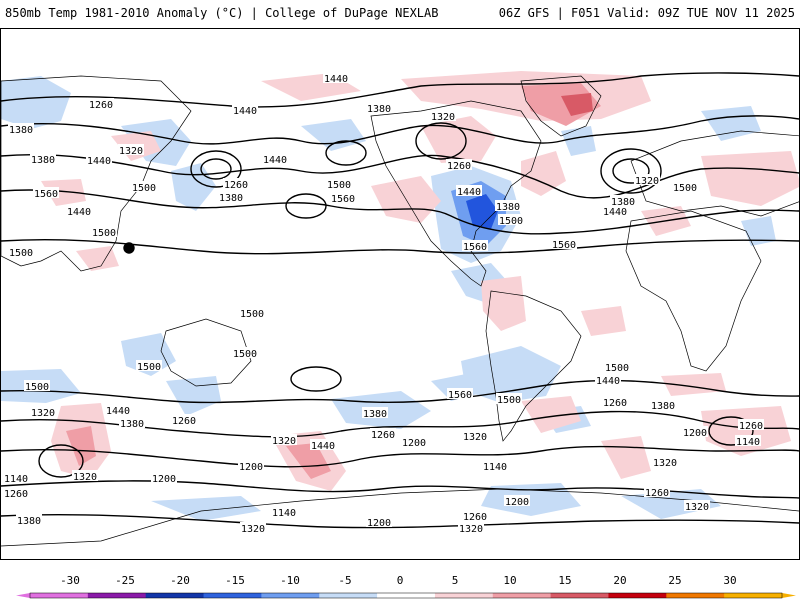 This screenshot has width=800, height=604. Describe the element at coordinates (125, 580) in the screenshot. I see `colorbar-tick-label: -25` at that location.